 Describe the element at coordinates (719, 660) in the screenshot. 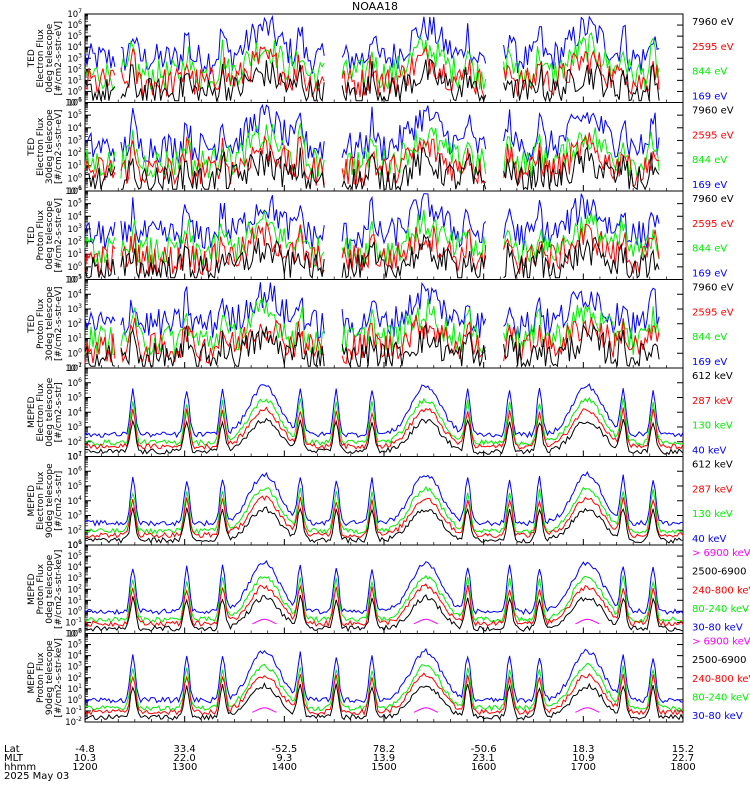

I see `legend-entry: 2500-6900` at that location.